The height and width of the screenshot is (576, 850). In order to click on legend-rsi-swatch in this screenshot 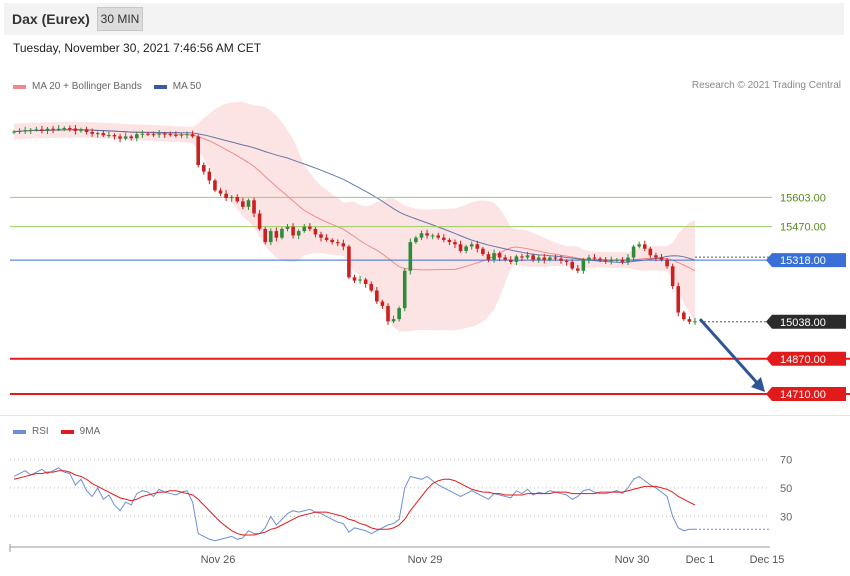, I will do `click(19, 431)`.